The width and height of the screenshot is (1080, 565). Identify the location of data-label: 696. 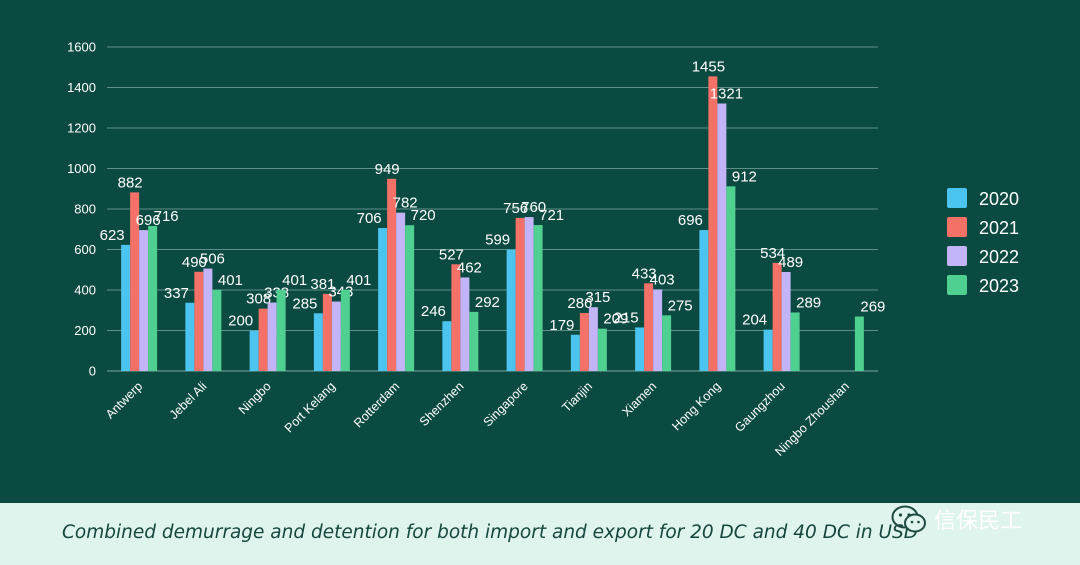
(690, 220).